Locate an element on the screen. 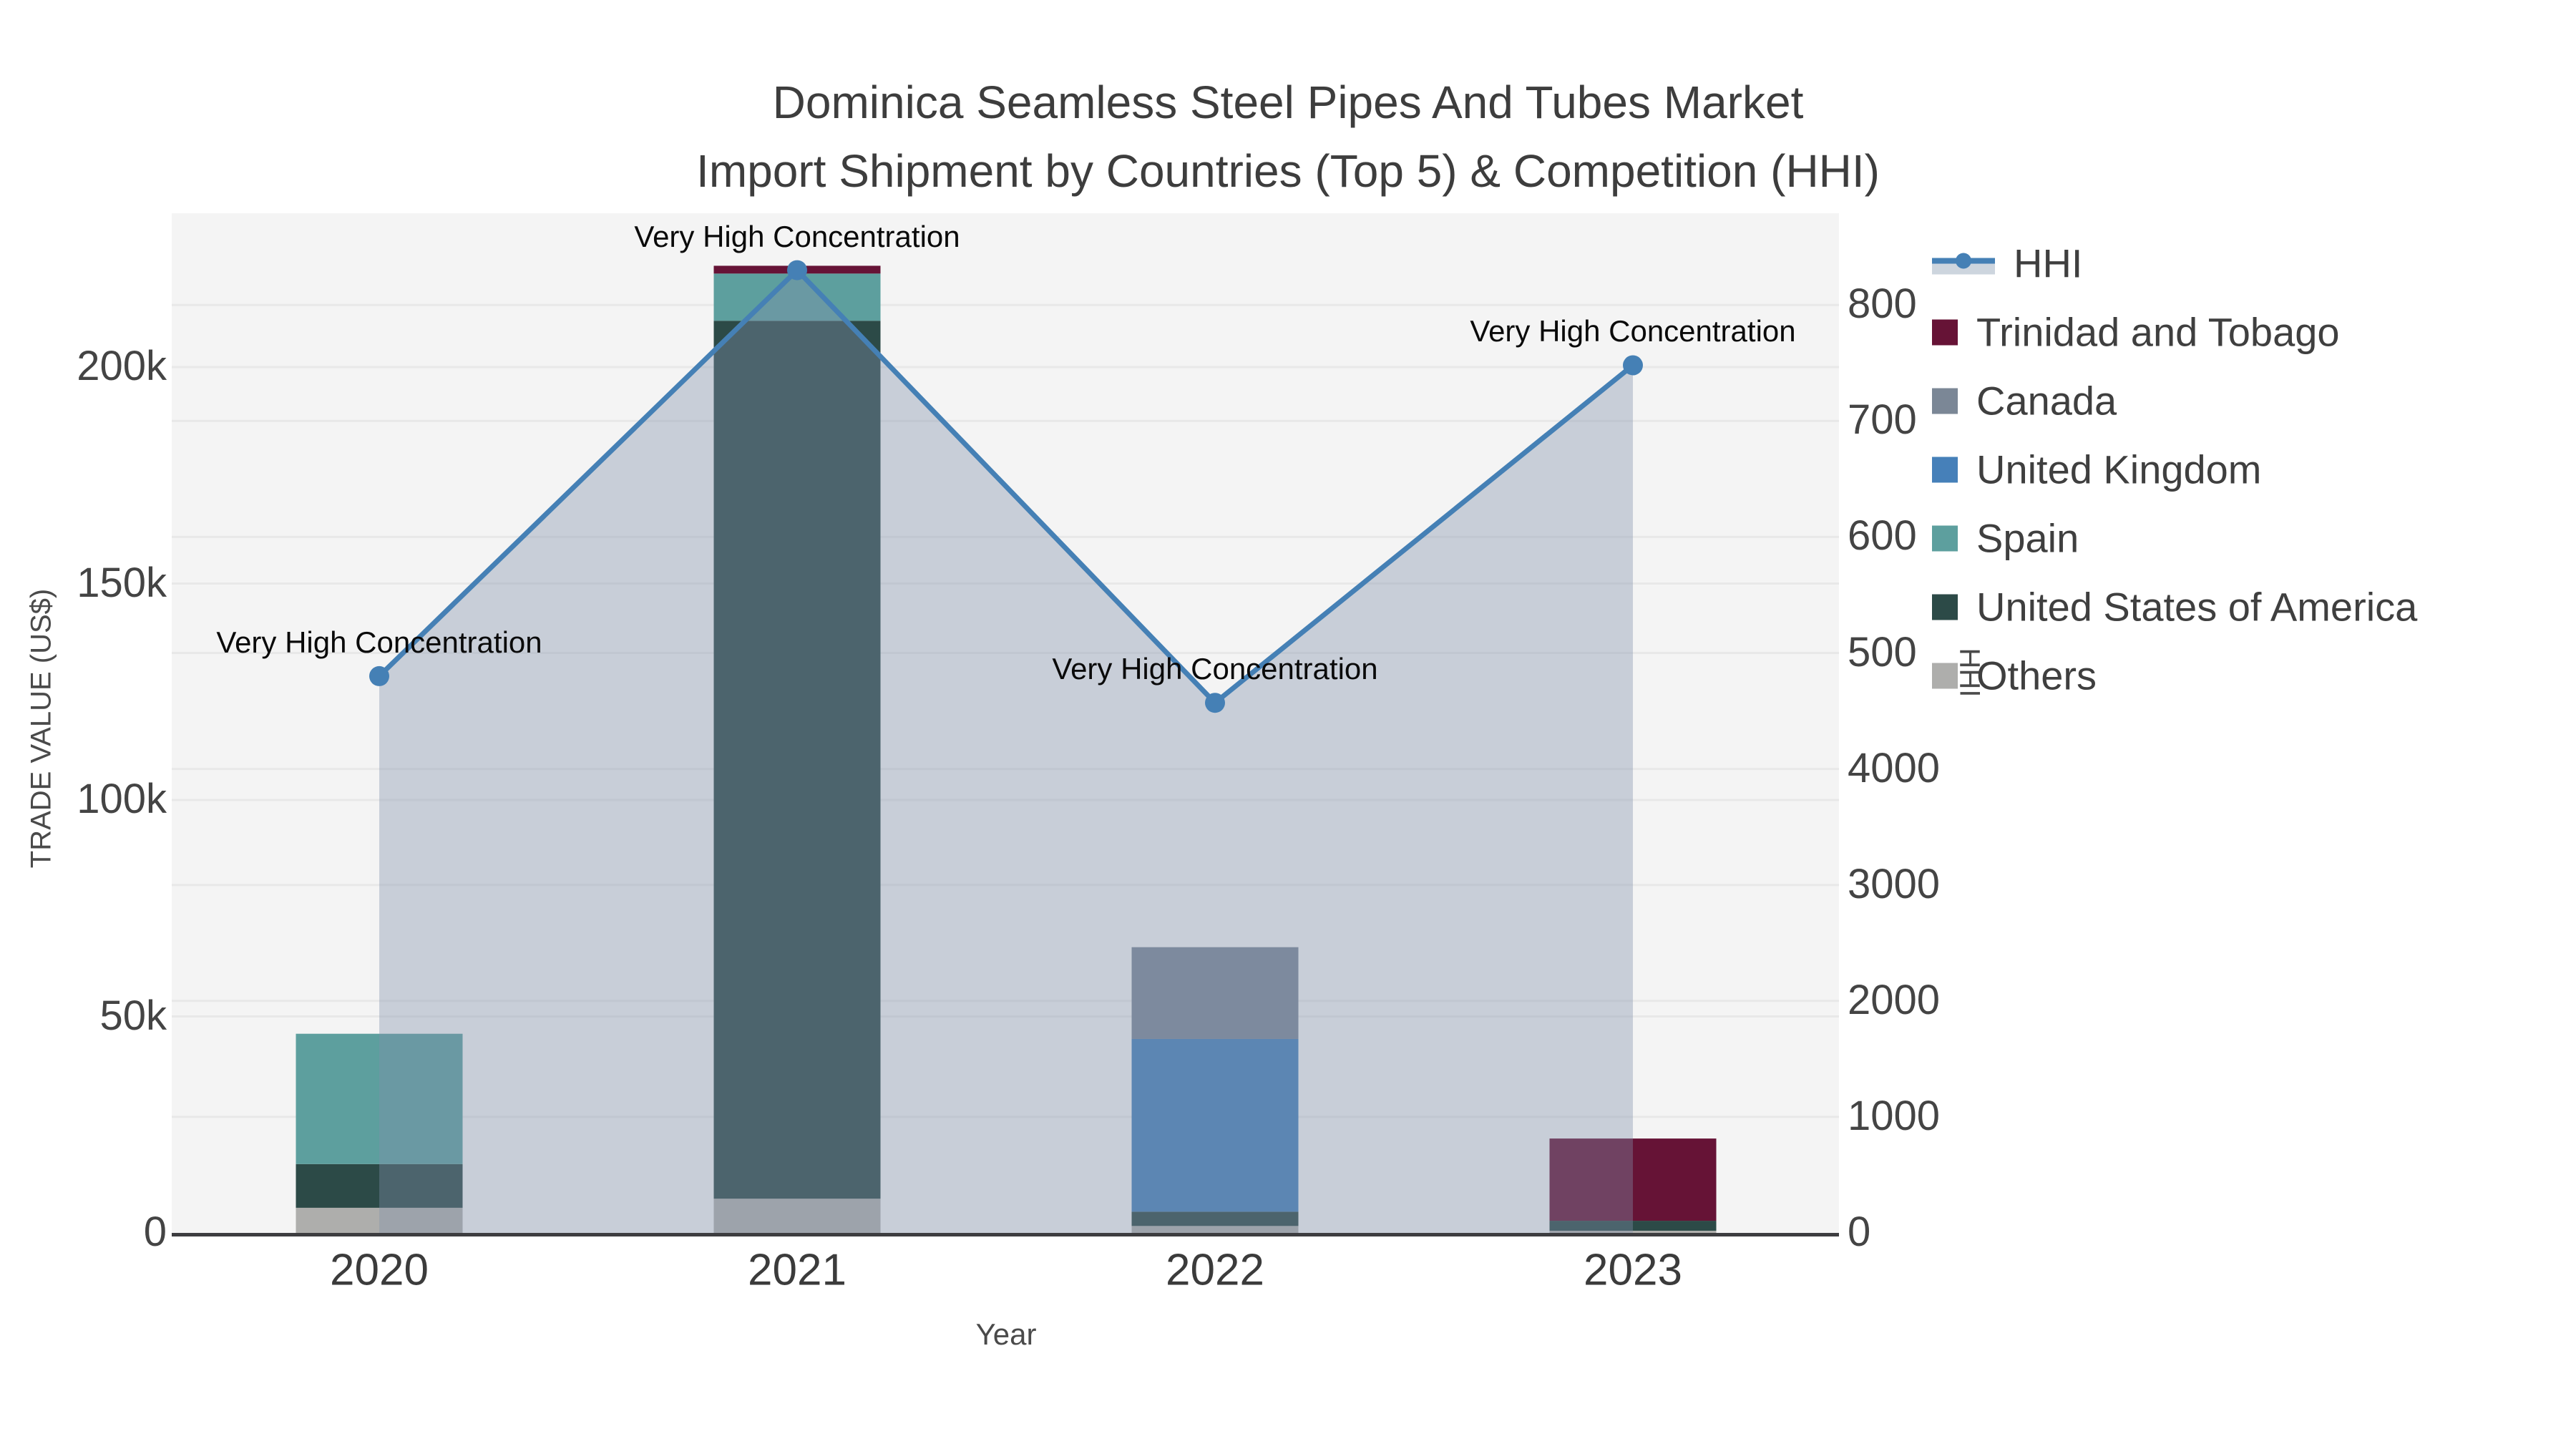  y-left-axis-title: TRADE VALUE (US$) is located at coordinates (41, 728).